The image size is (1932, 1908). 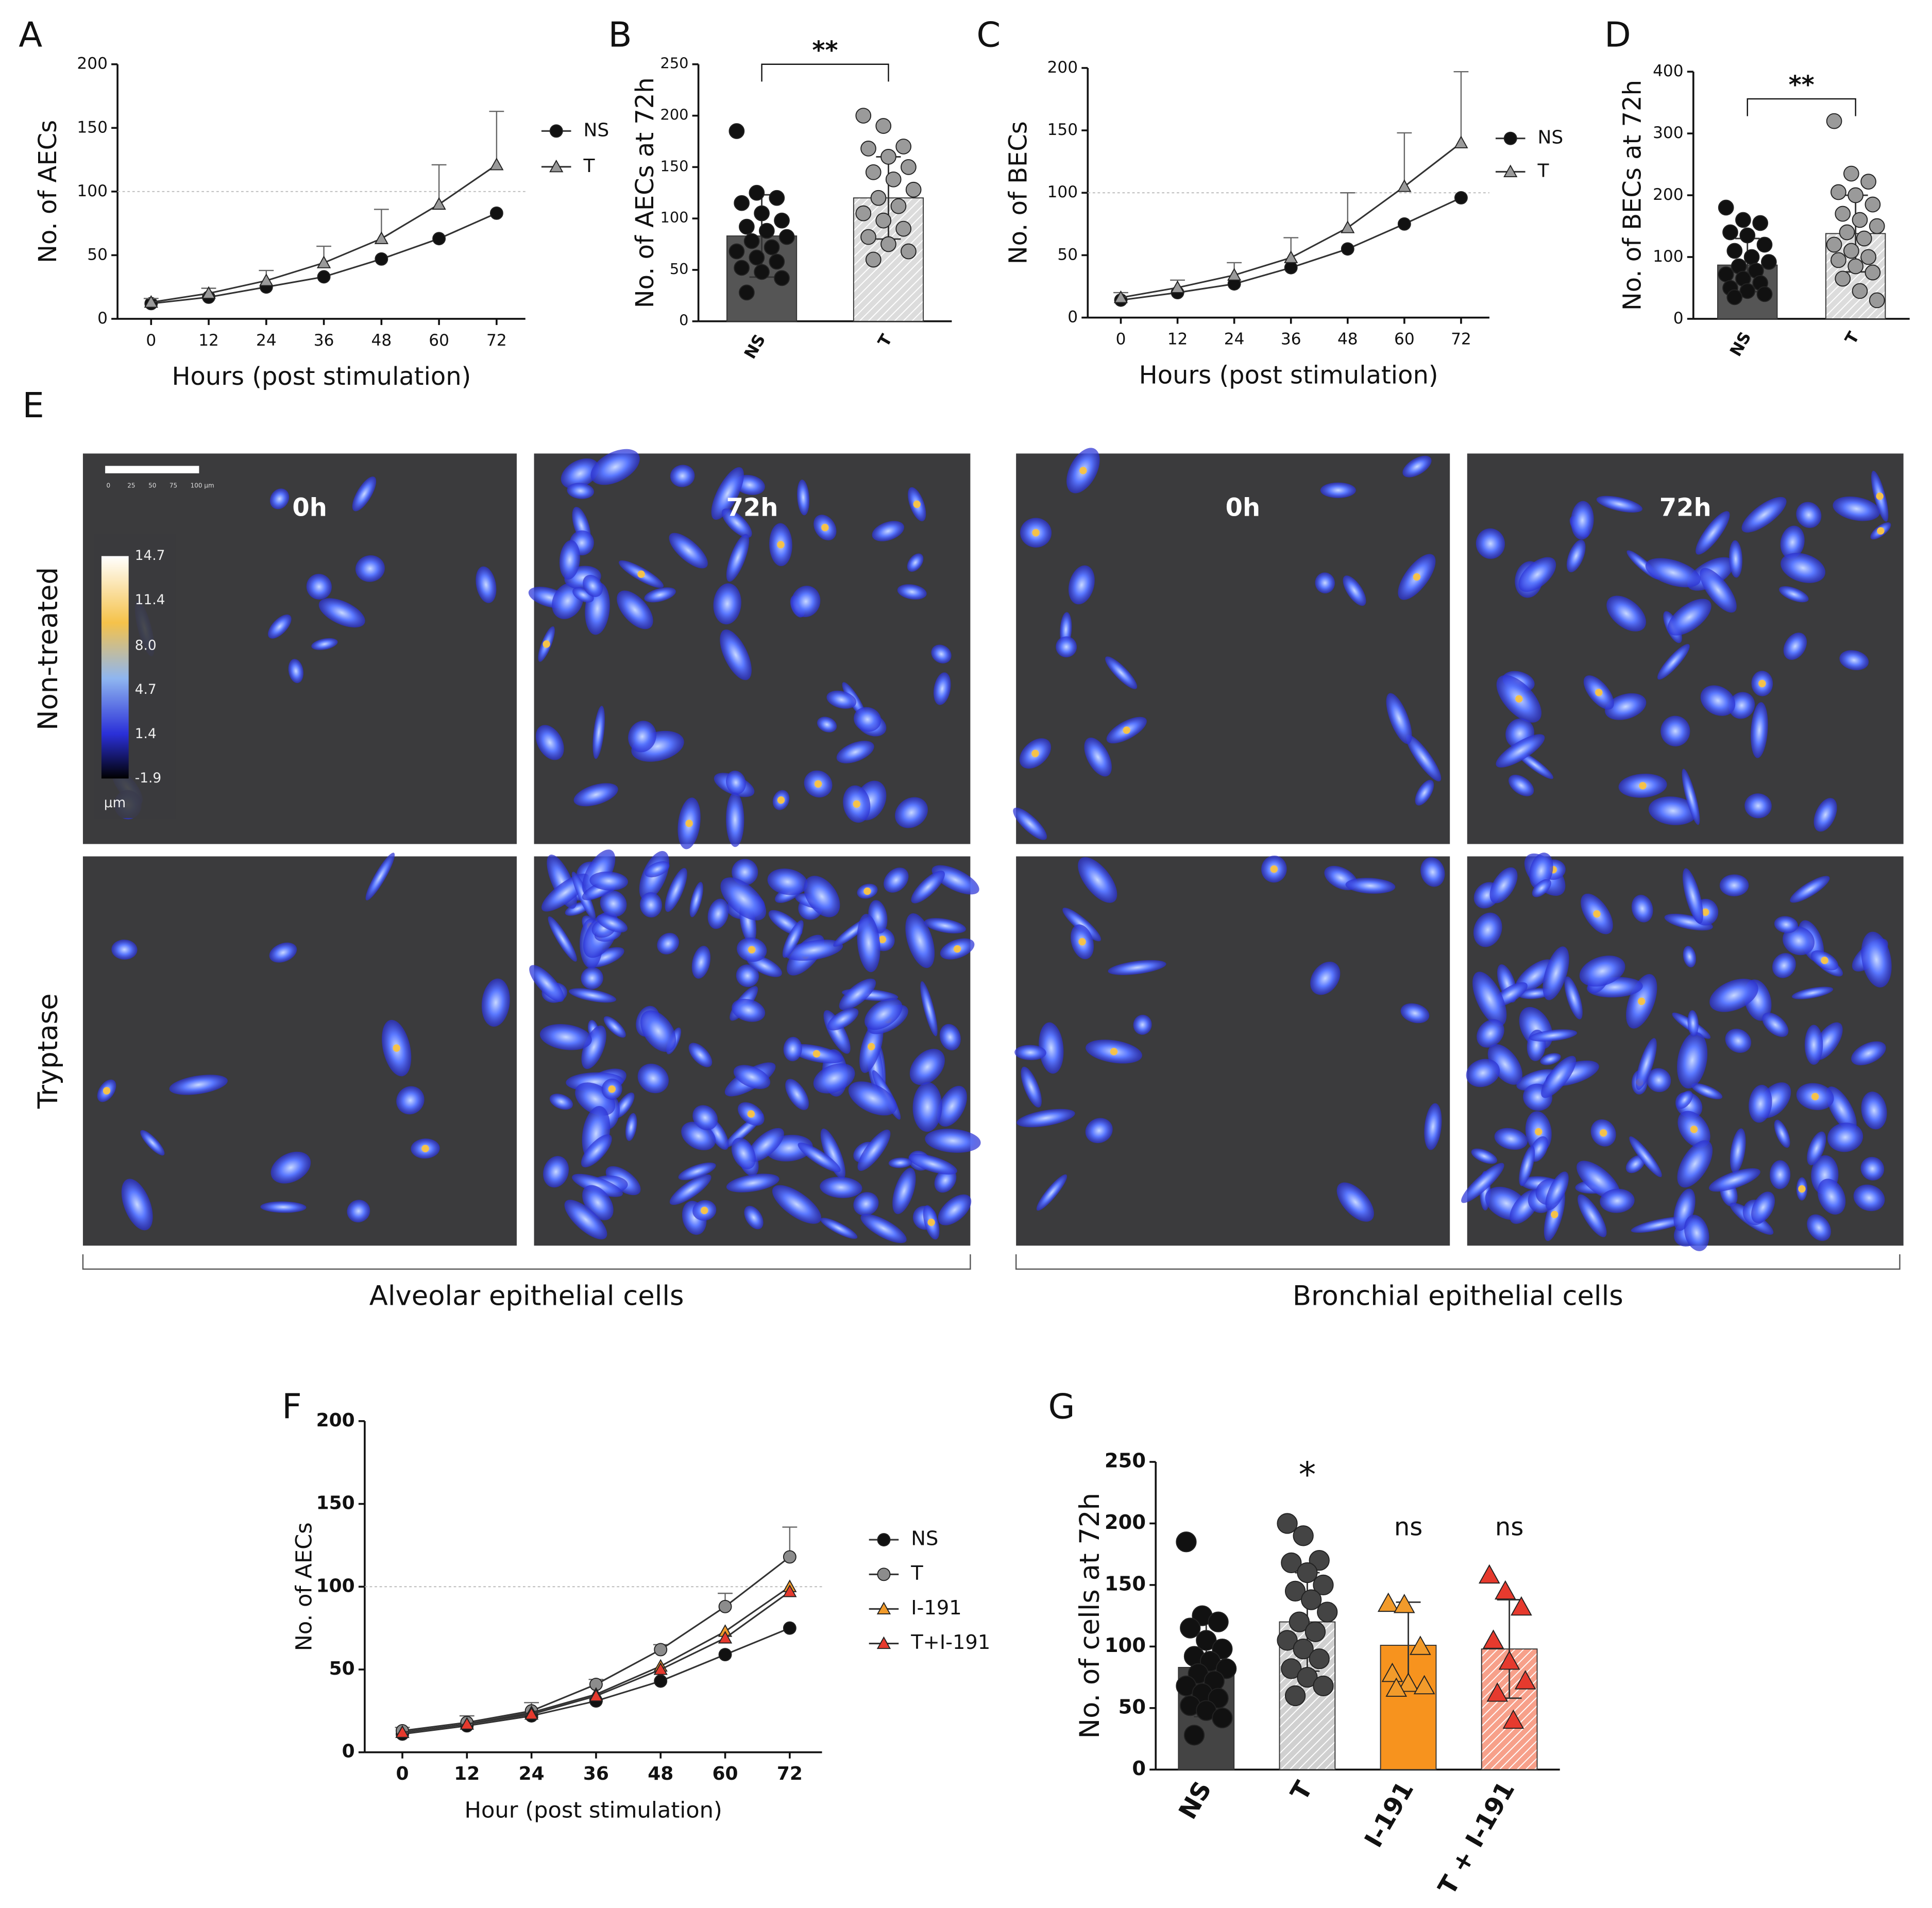 I want to click on y-tick-label: 150, so click(x=92, y=127).